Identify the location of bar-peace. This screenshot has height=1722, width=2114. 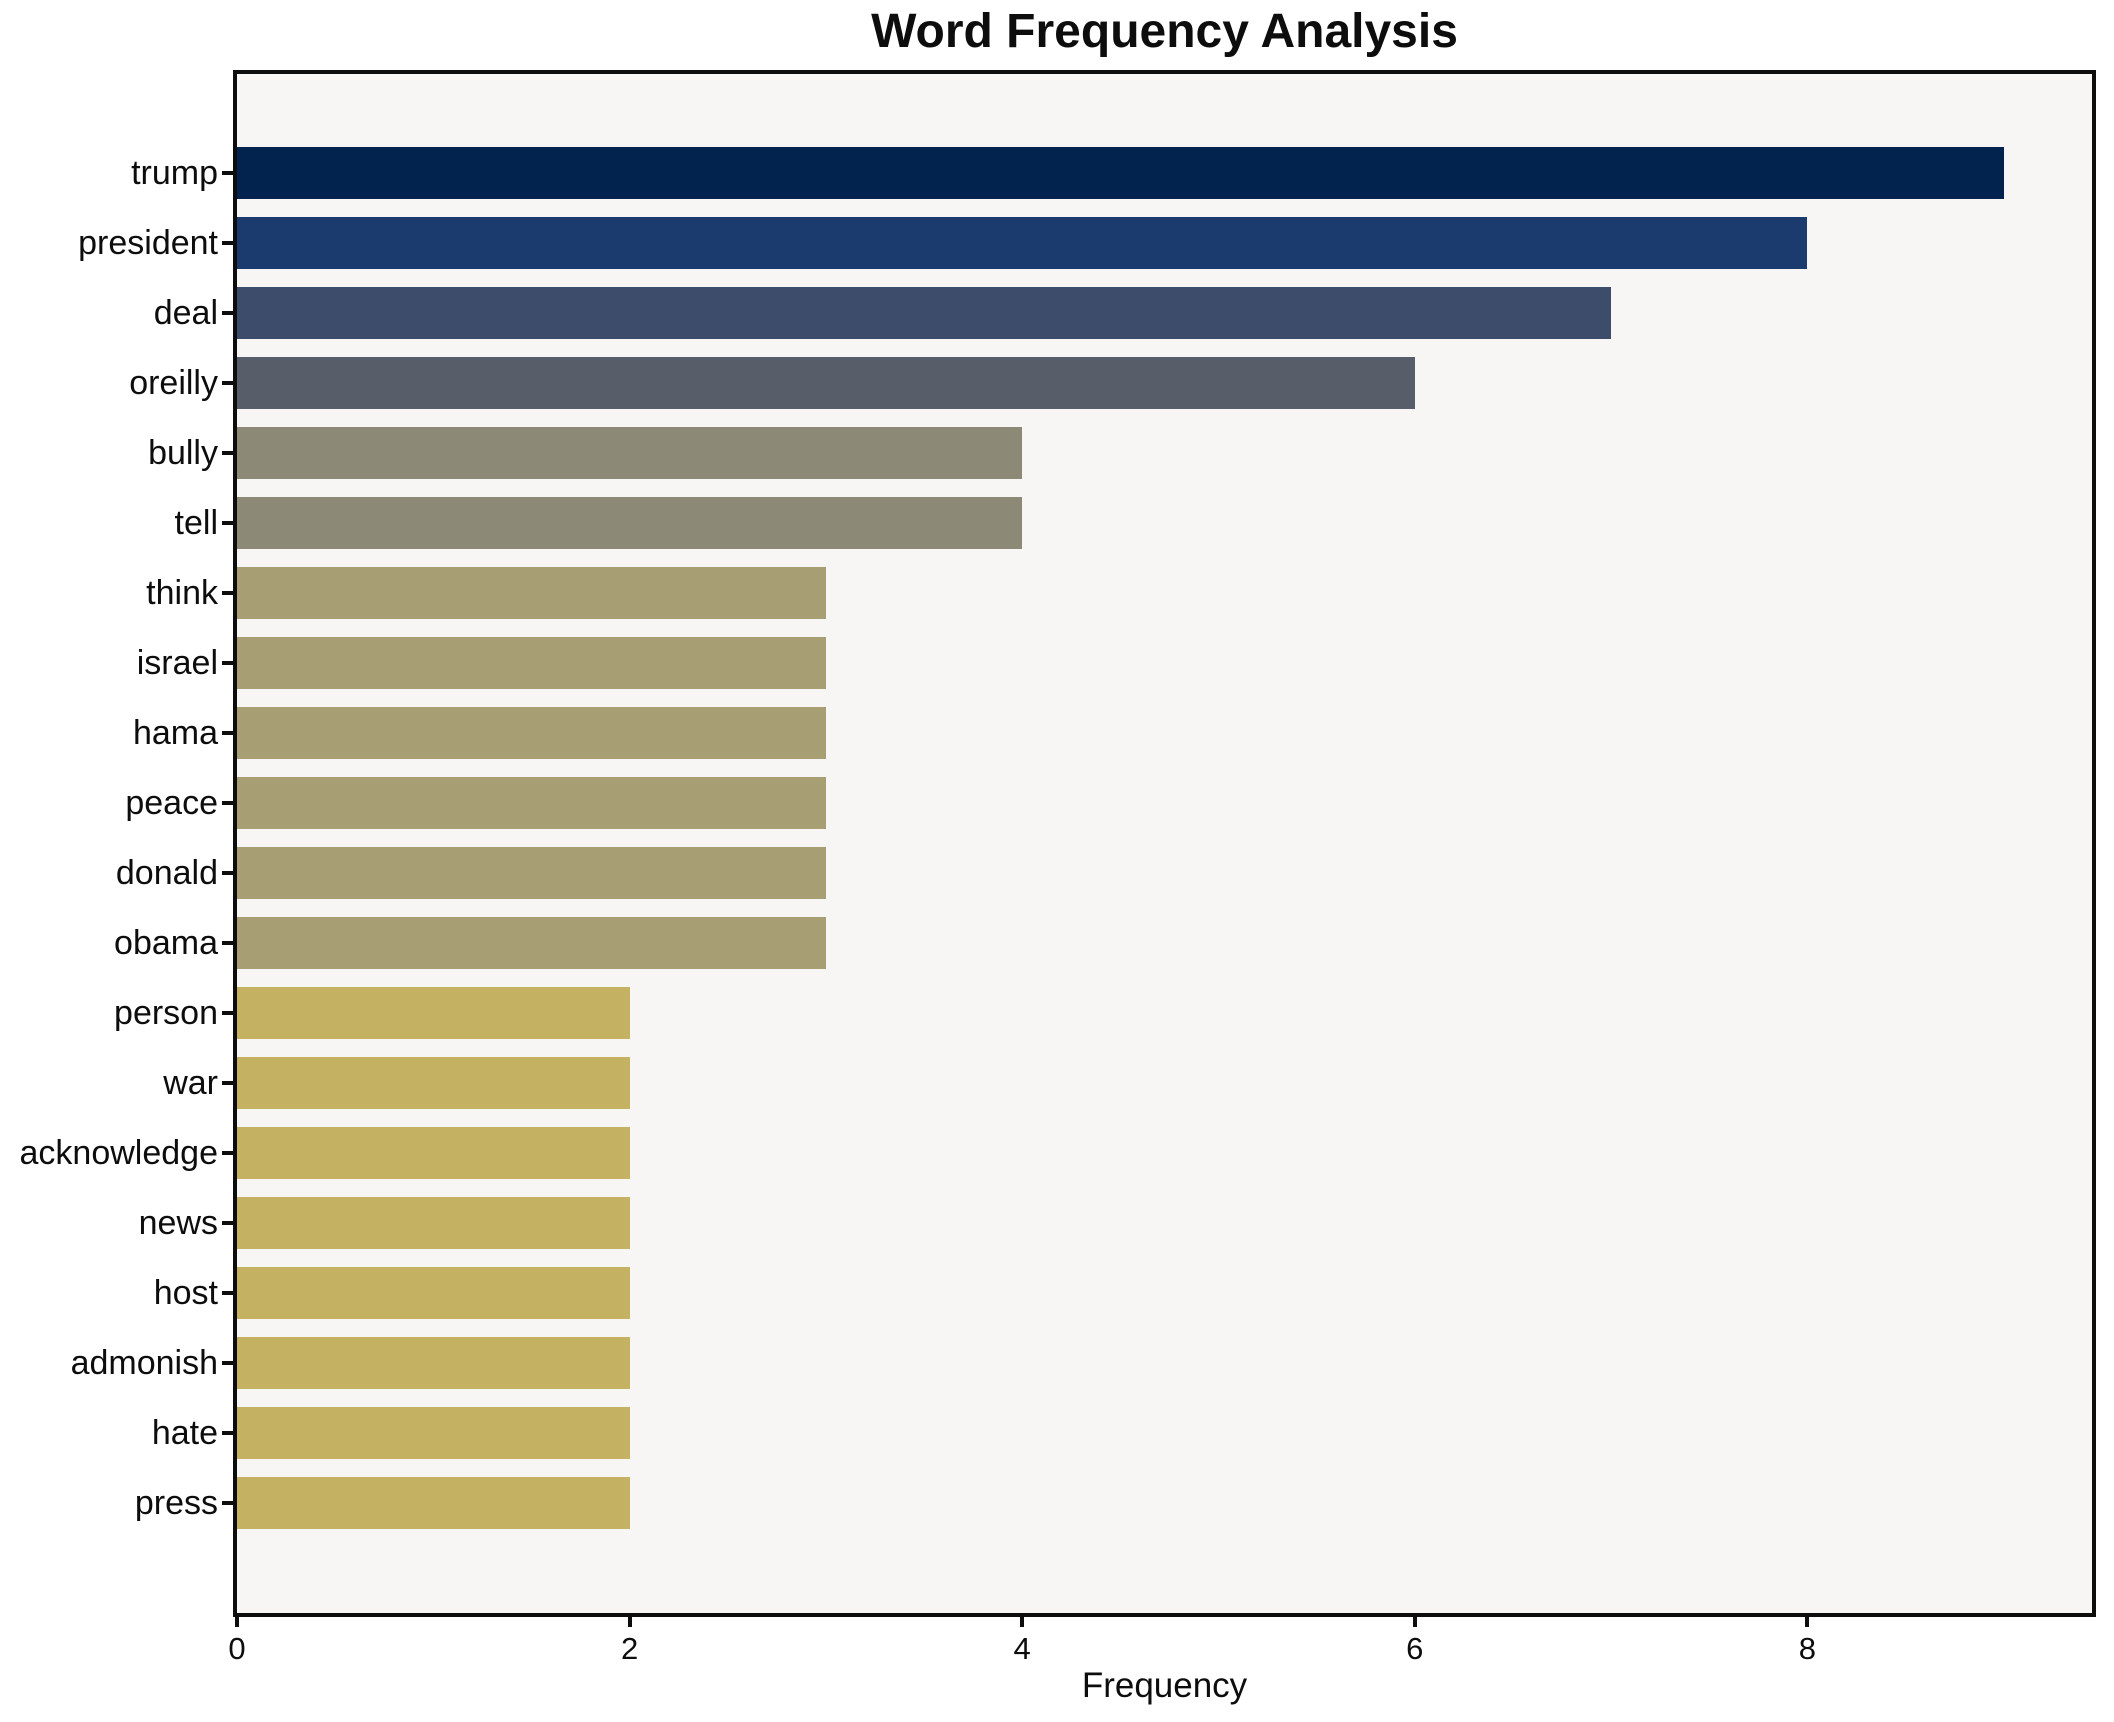
(531, 803).